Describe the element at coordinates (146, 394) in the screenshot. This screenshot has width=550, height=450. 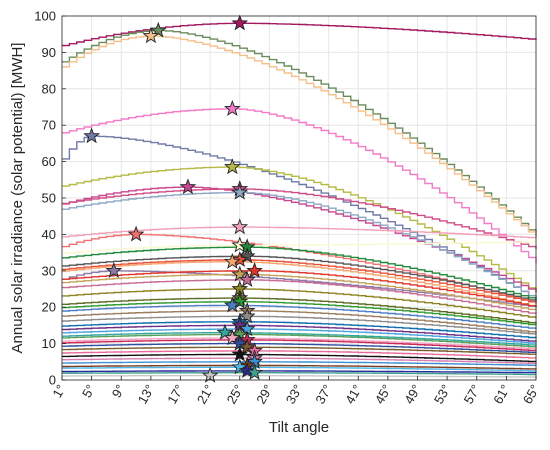
I see `x-tick-label: 13°` at that location.